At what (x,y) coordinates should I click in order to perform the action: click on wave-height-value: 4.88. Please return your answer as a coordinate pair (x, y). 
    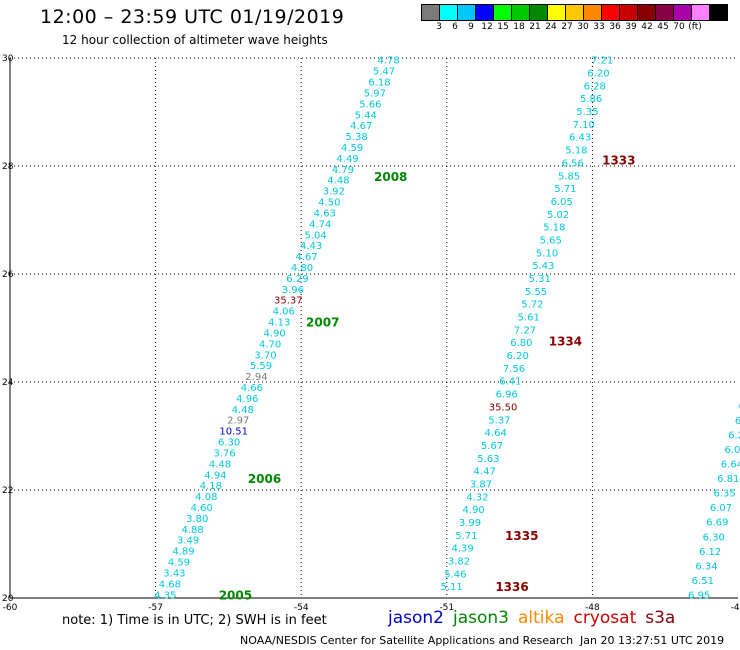
    Looking at the image, I should click on (193, 530).